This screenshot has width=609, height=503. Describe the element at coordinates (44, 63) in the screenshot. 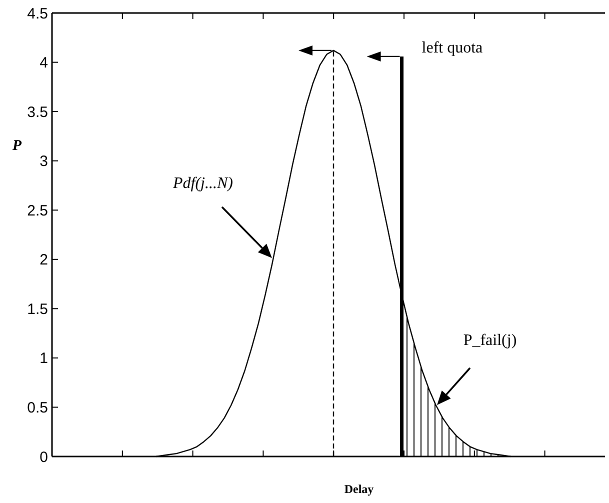

I see `y-tick-label: 4` at that location.